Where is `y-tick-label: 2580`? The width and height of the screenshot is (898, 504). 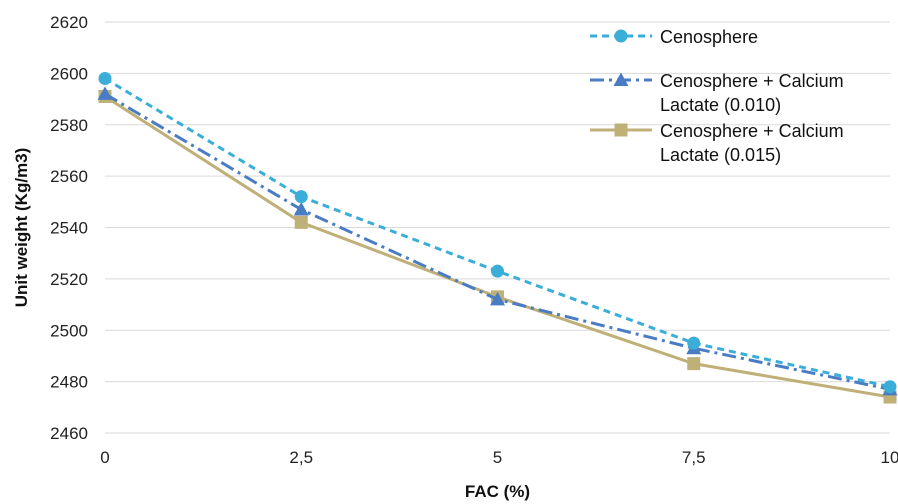
y-tick-label: 2580 is located at coordinates (69, 125).